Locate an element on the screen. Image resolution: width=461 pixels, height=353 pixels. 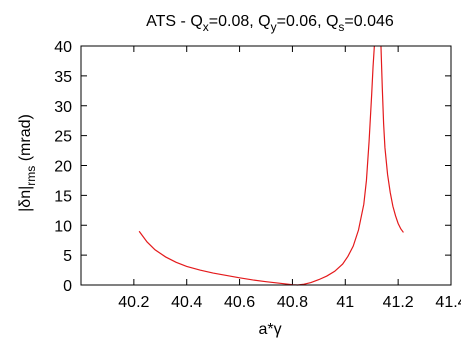
y-tick-label: 15 is located at coordinates (63, 196).